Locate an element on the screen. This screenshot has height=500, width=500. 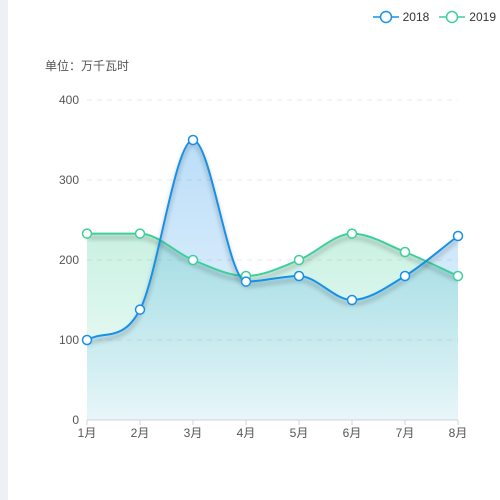
x-tick-label: 4月 is located at coordinates (246, 433).